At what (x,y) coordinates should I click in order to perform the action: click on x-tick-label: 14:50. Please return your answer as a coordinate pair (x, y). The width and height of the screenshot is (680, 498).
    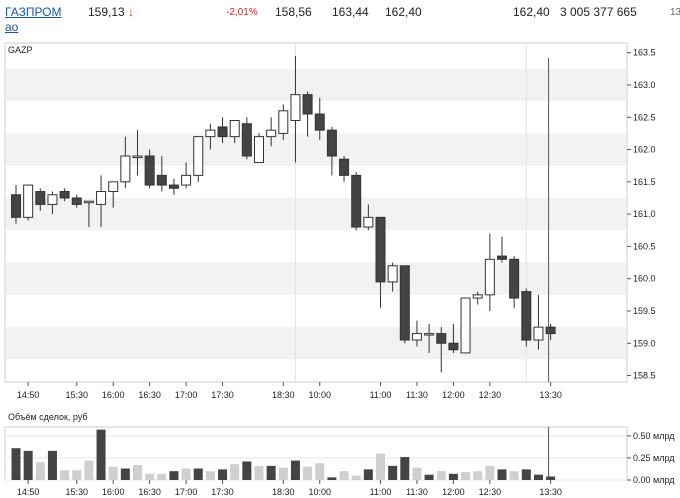
    Looking at the image, I should click on (28, 395).